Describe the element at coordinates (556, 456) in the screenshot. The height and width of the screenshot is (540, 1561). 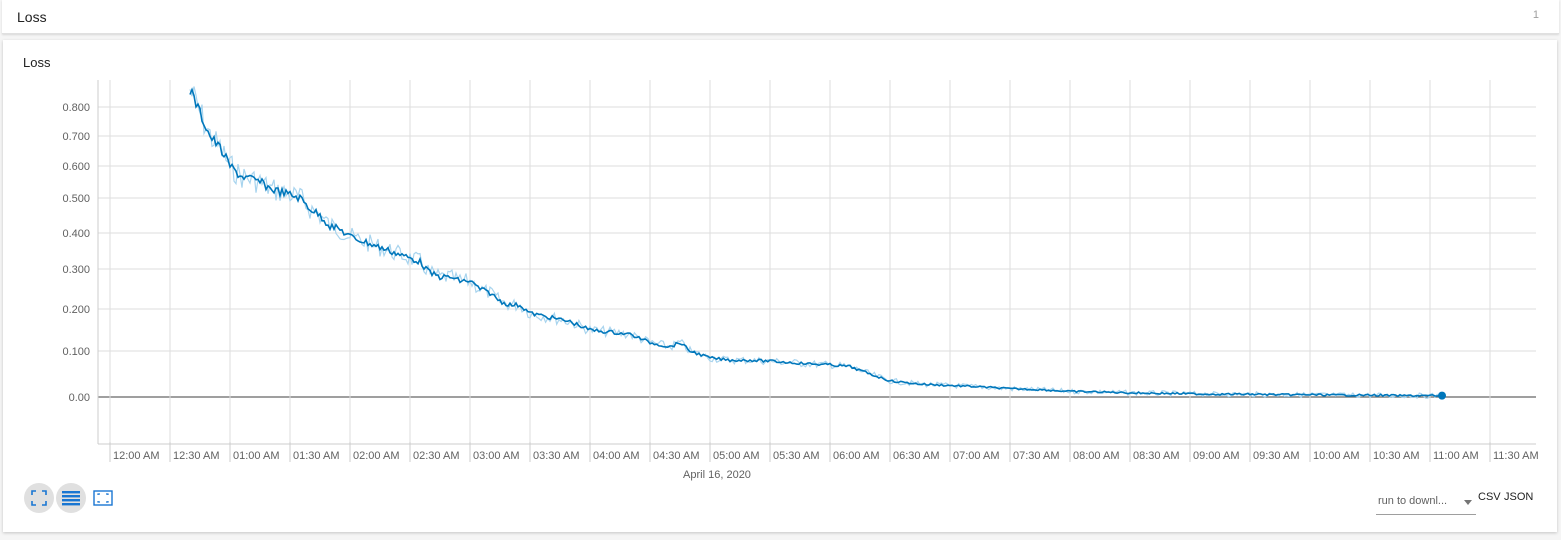
I see `x-tick-label: 03:30 AM` at that location.